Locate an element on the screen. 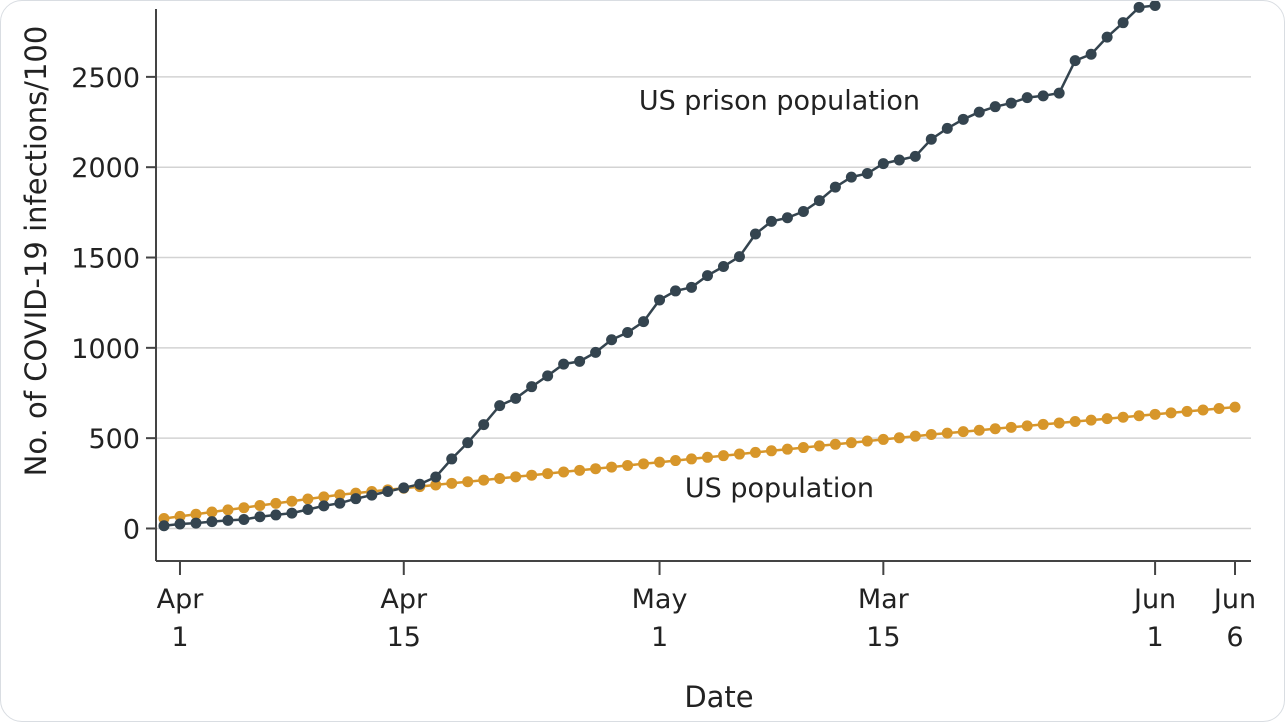 The height and width of the screenshot is (722, 1285). y-axis-title: No. of COVID-19 infections/100 is located at coordinates (36, 251).